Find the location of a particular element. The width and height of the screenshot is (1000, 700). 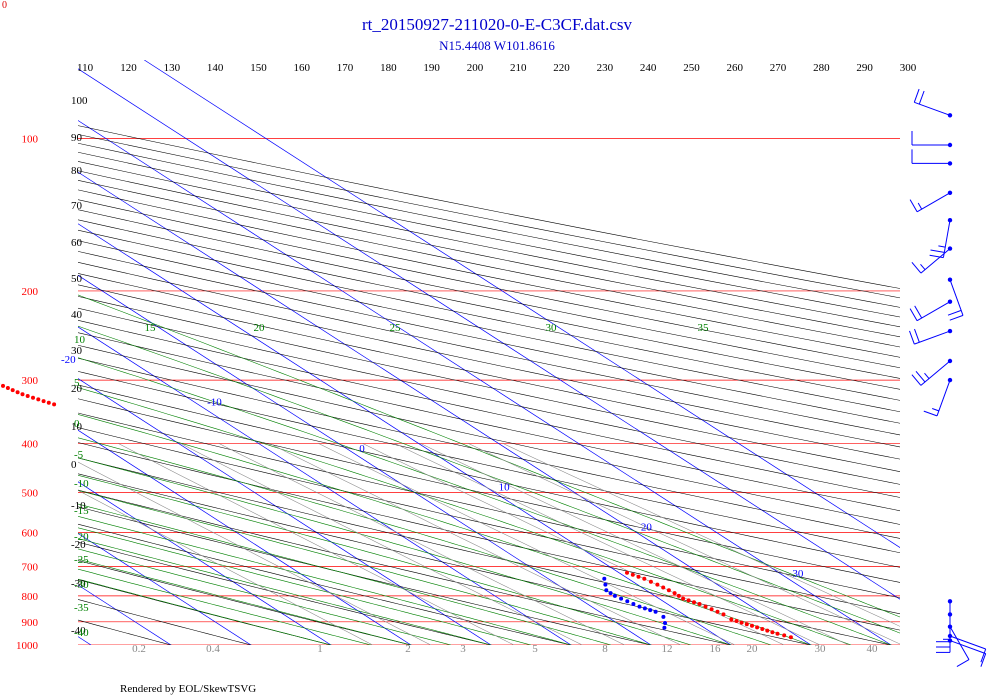

moist-edge-label: -25 is located at coordinates (81, 560).